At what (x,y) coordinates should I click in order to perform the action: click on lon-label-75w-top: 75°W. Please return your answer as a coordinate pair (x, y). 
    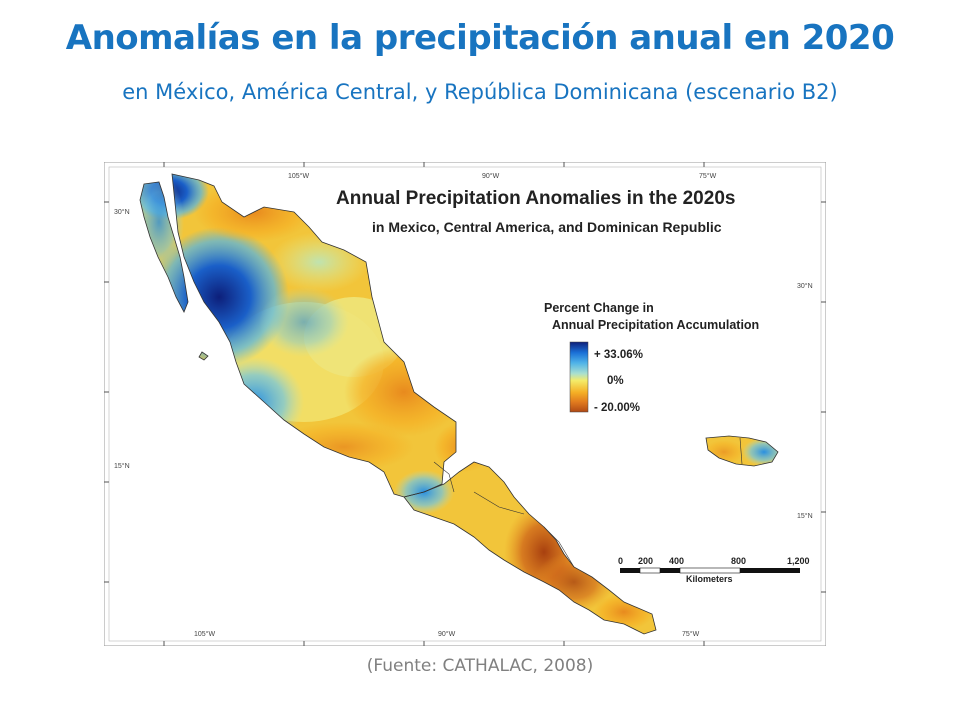
    Looking at the image, I should click on (708, 176).